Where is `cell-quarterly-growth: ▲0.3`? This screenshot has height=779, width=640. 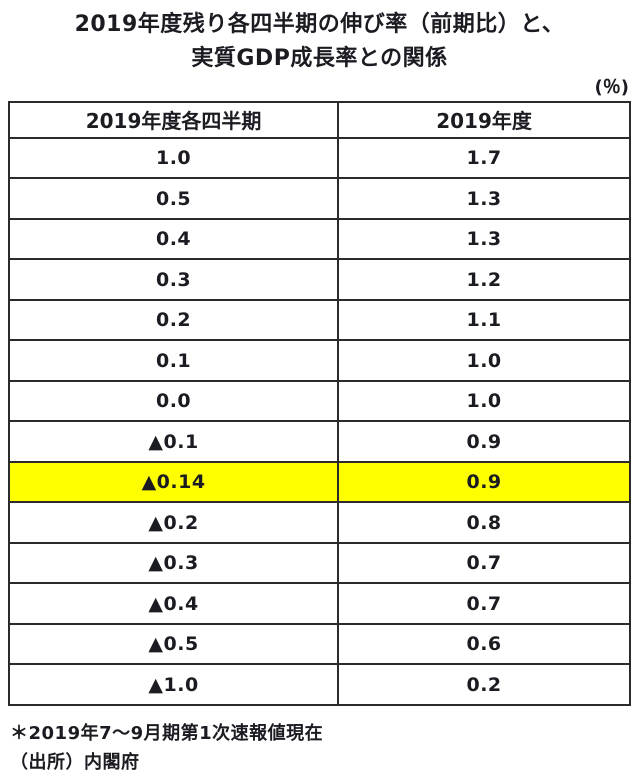 cell-quarterly-growth: ▲0.3 is located at coordinates (173, 563).